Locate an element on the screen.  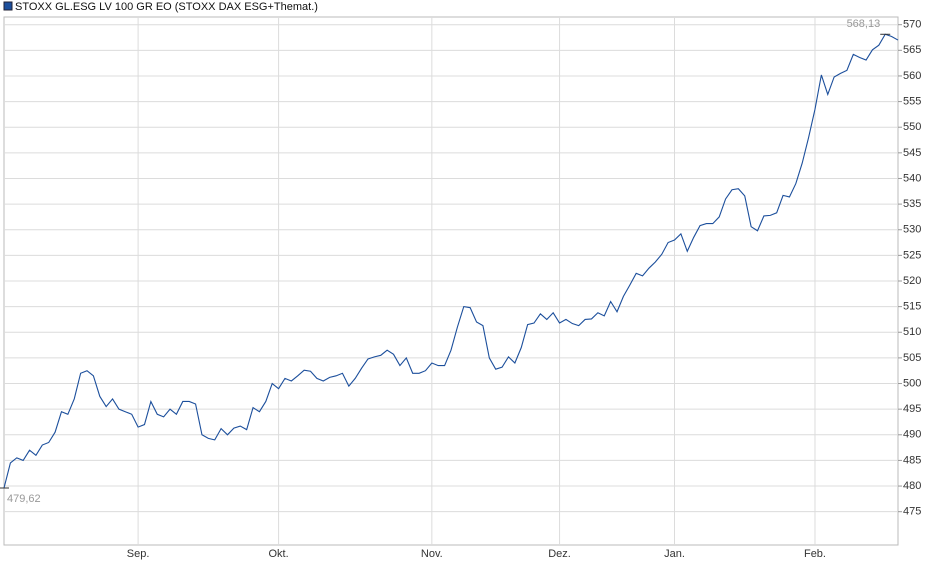
y-tick-label: 555 is located at coordinates (912, 101).